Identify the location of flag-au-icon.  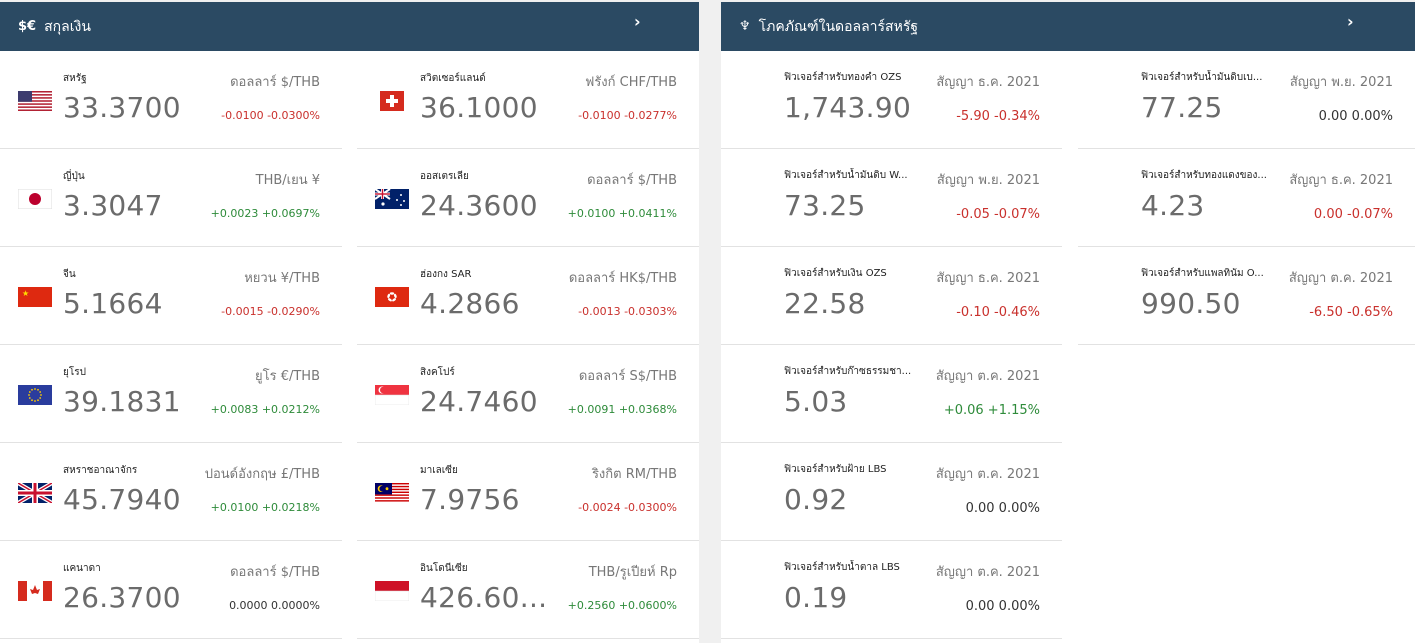
(391, 198).